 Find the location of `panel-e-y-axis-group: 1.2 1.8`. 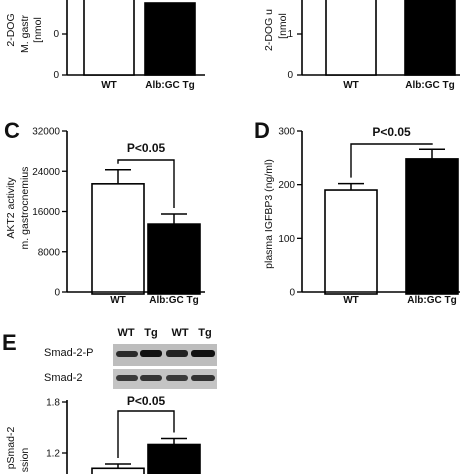

panel-e-y-axis-group: 1.2 1.8 is located at coordinates (57, 436).